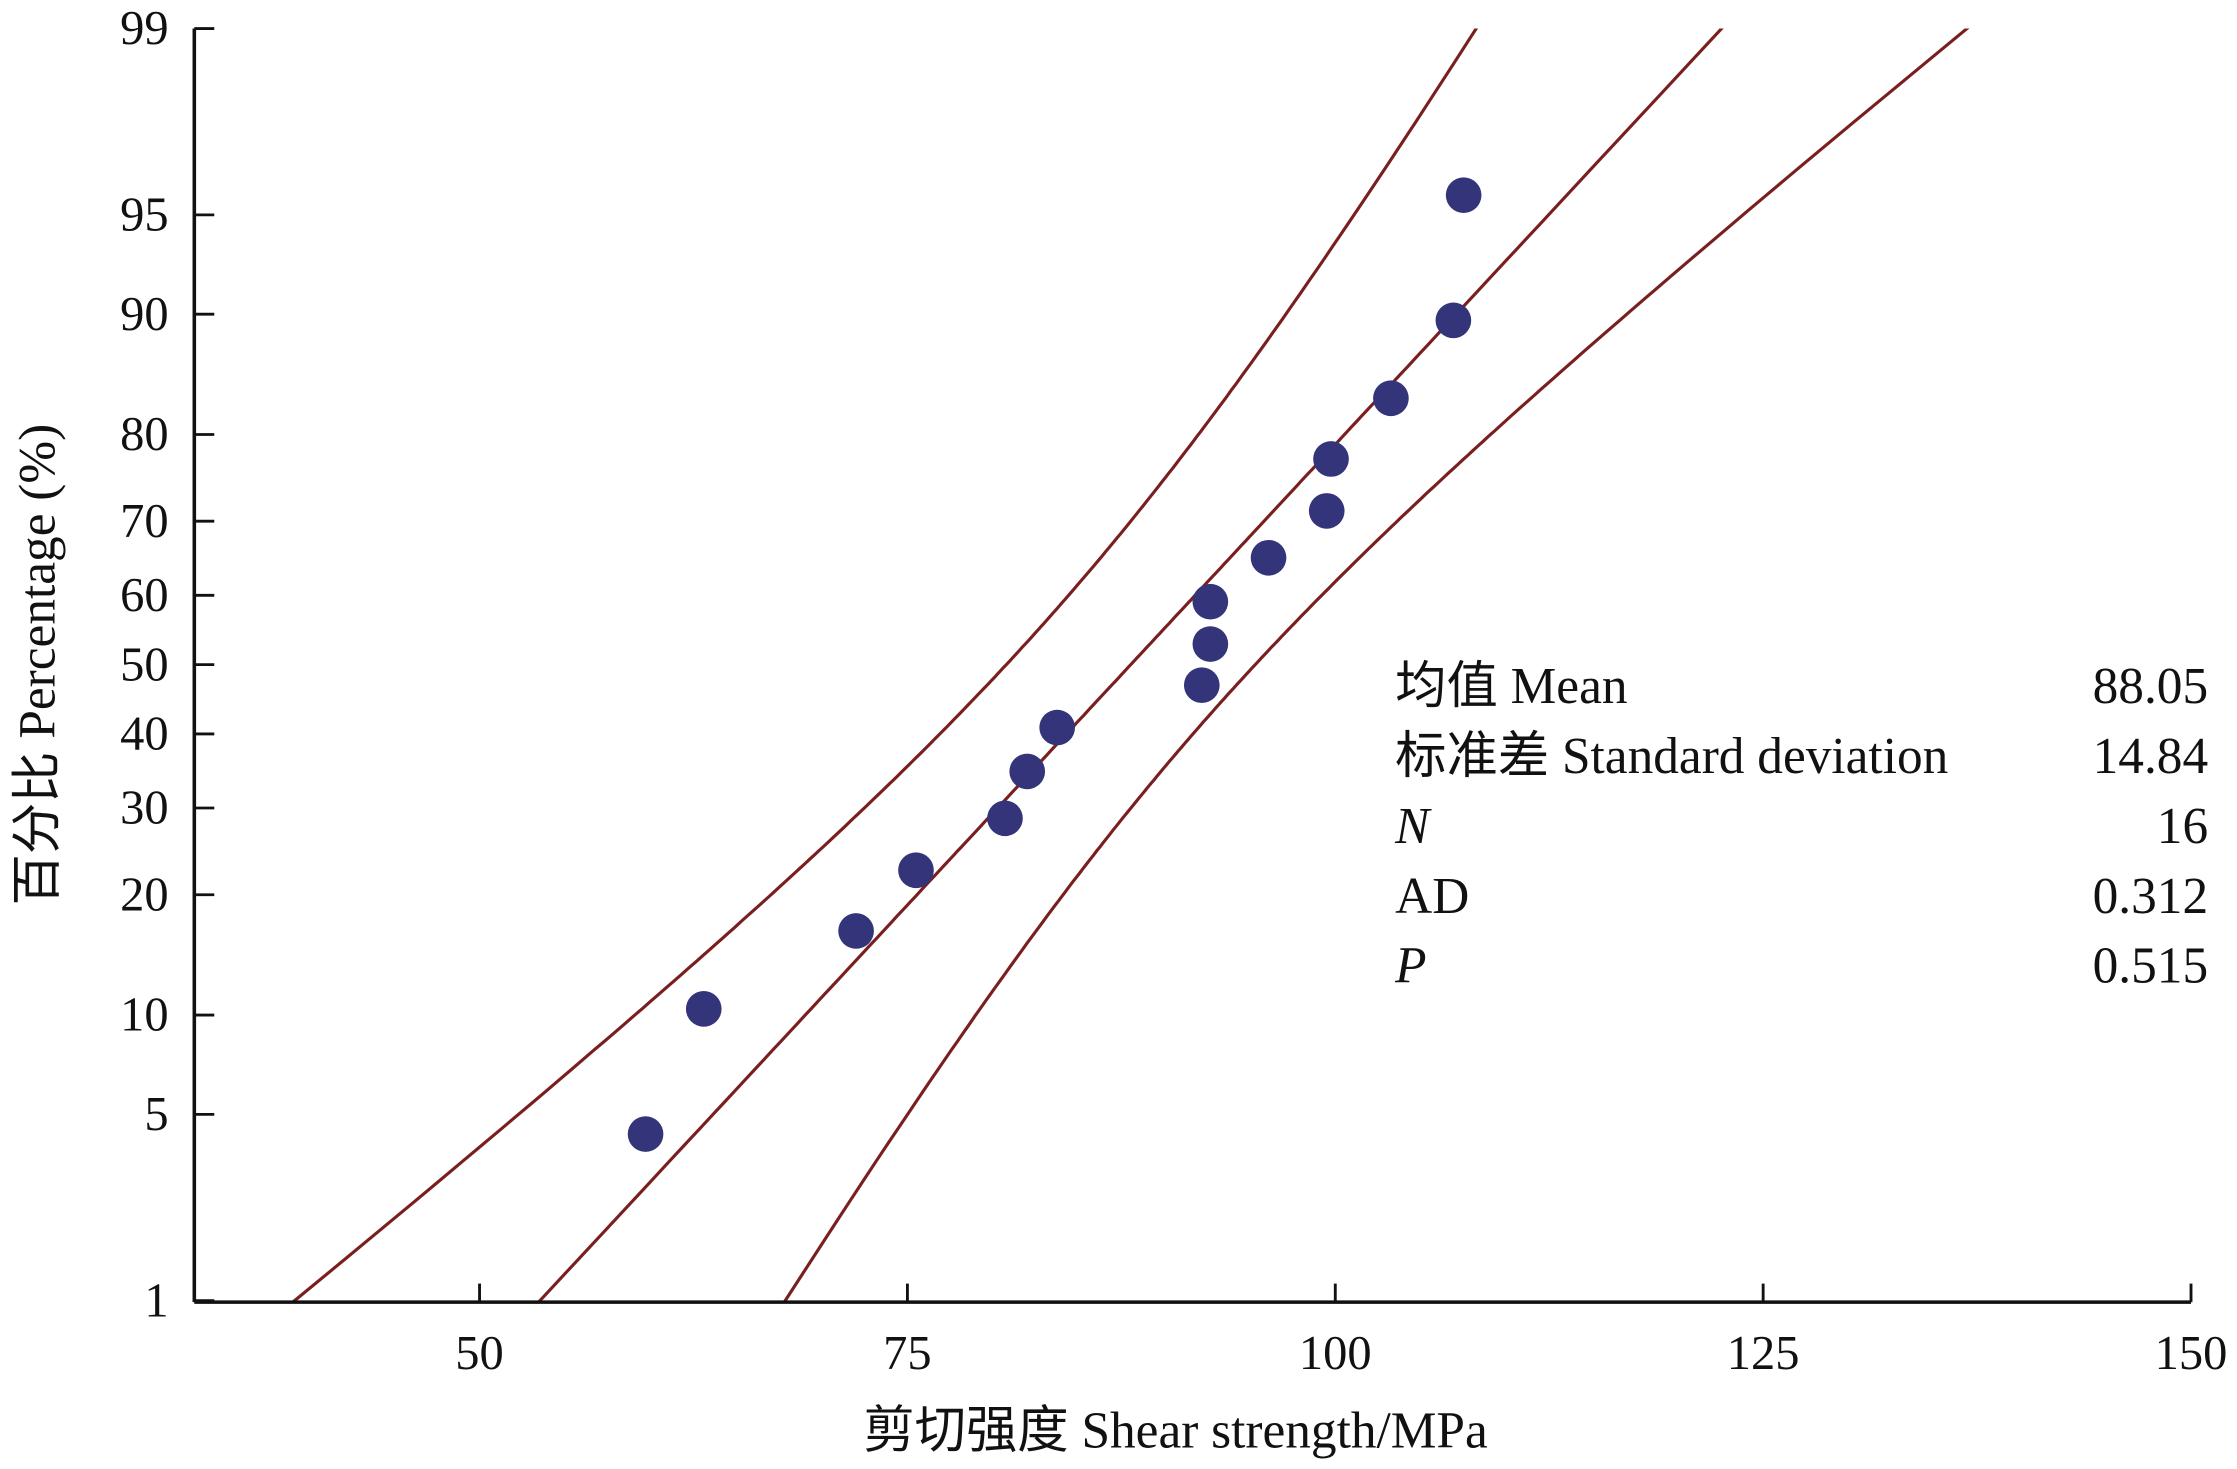 Image resolution: width=2237 pixels, height=1469 pixels. I want to click on stat-label: N, so click(1413, 826).